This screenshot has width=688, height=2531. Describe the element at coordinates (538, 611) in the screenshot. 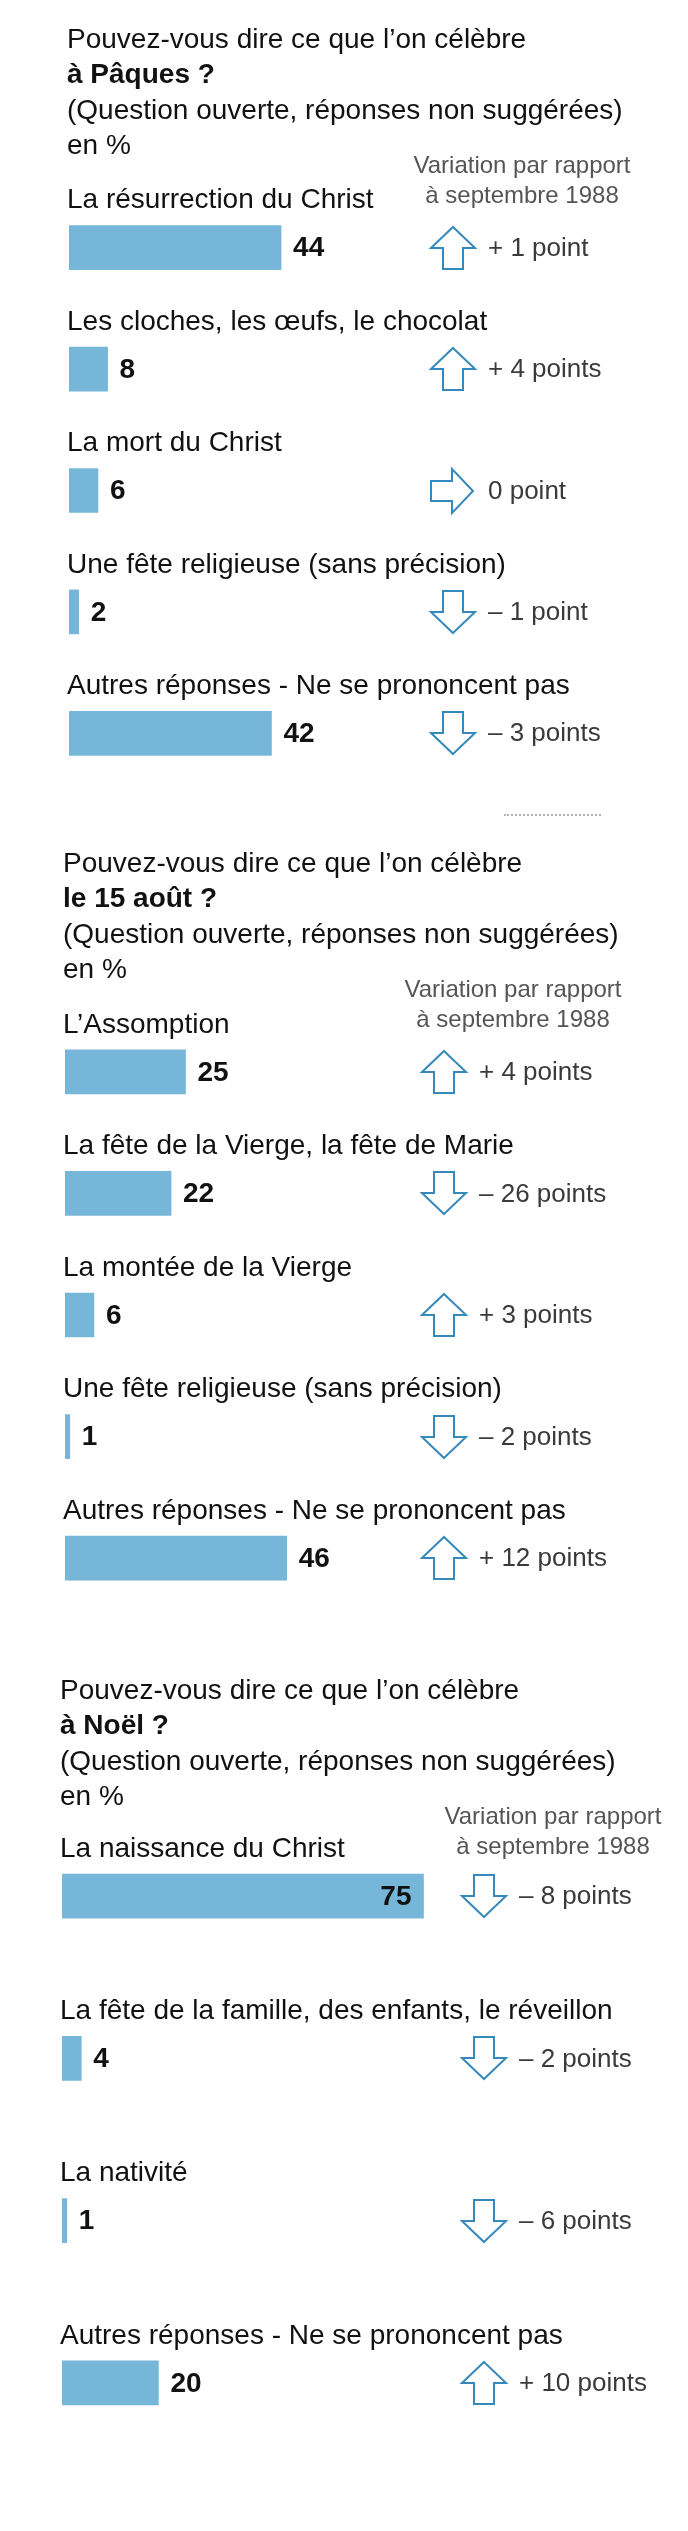

I see `text: – 1 point` at that location.